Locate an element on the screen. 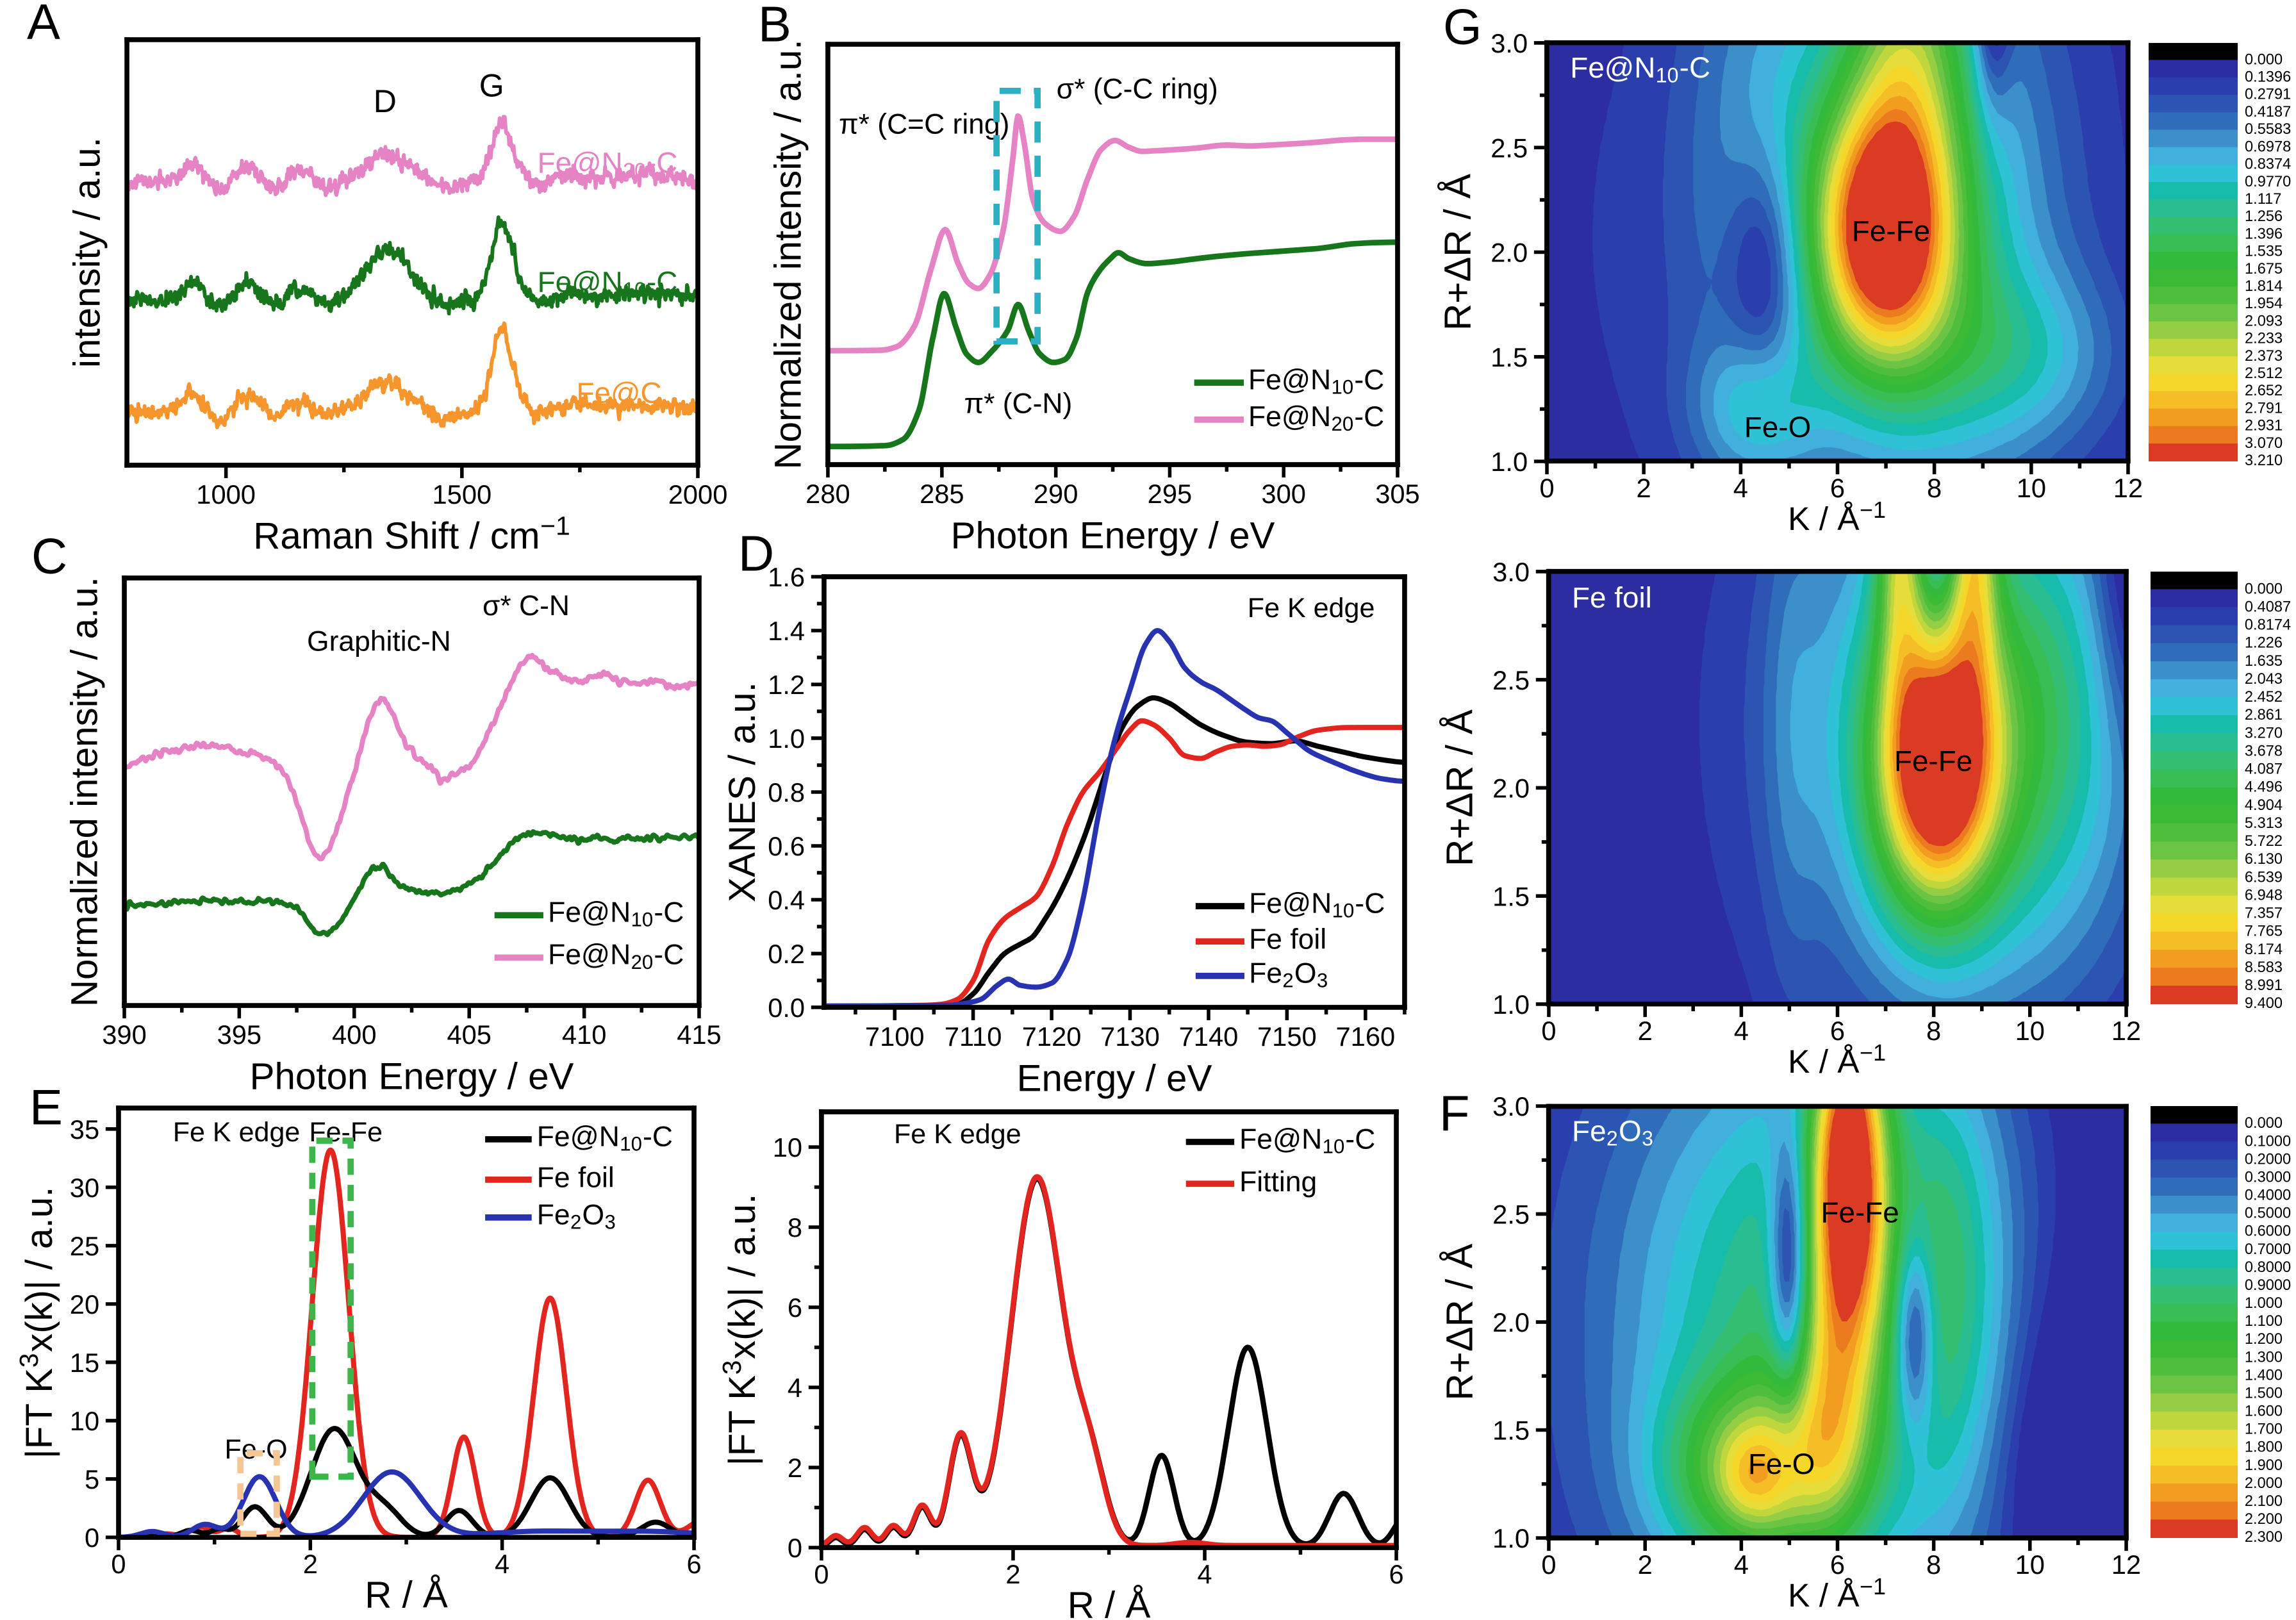 This screenshot has height=1620, width=2296. svg-text: 7110 is located at coordinates (973, 1036).